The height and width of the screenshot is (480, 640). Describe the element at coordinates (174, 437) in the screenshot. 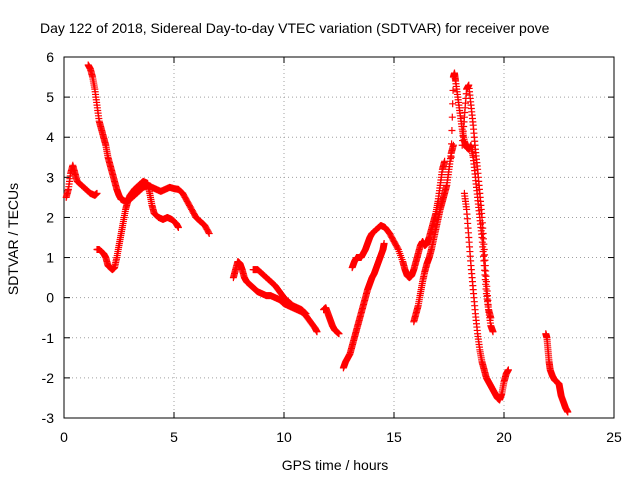

I see `x-tick-label: 5` at that location.